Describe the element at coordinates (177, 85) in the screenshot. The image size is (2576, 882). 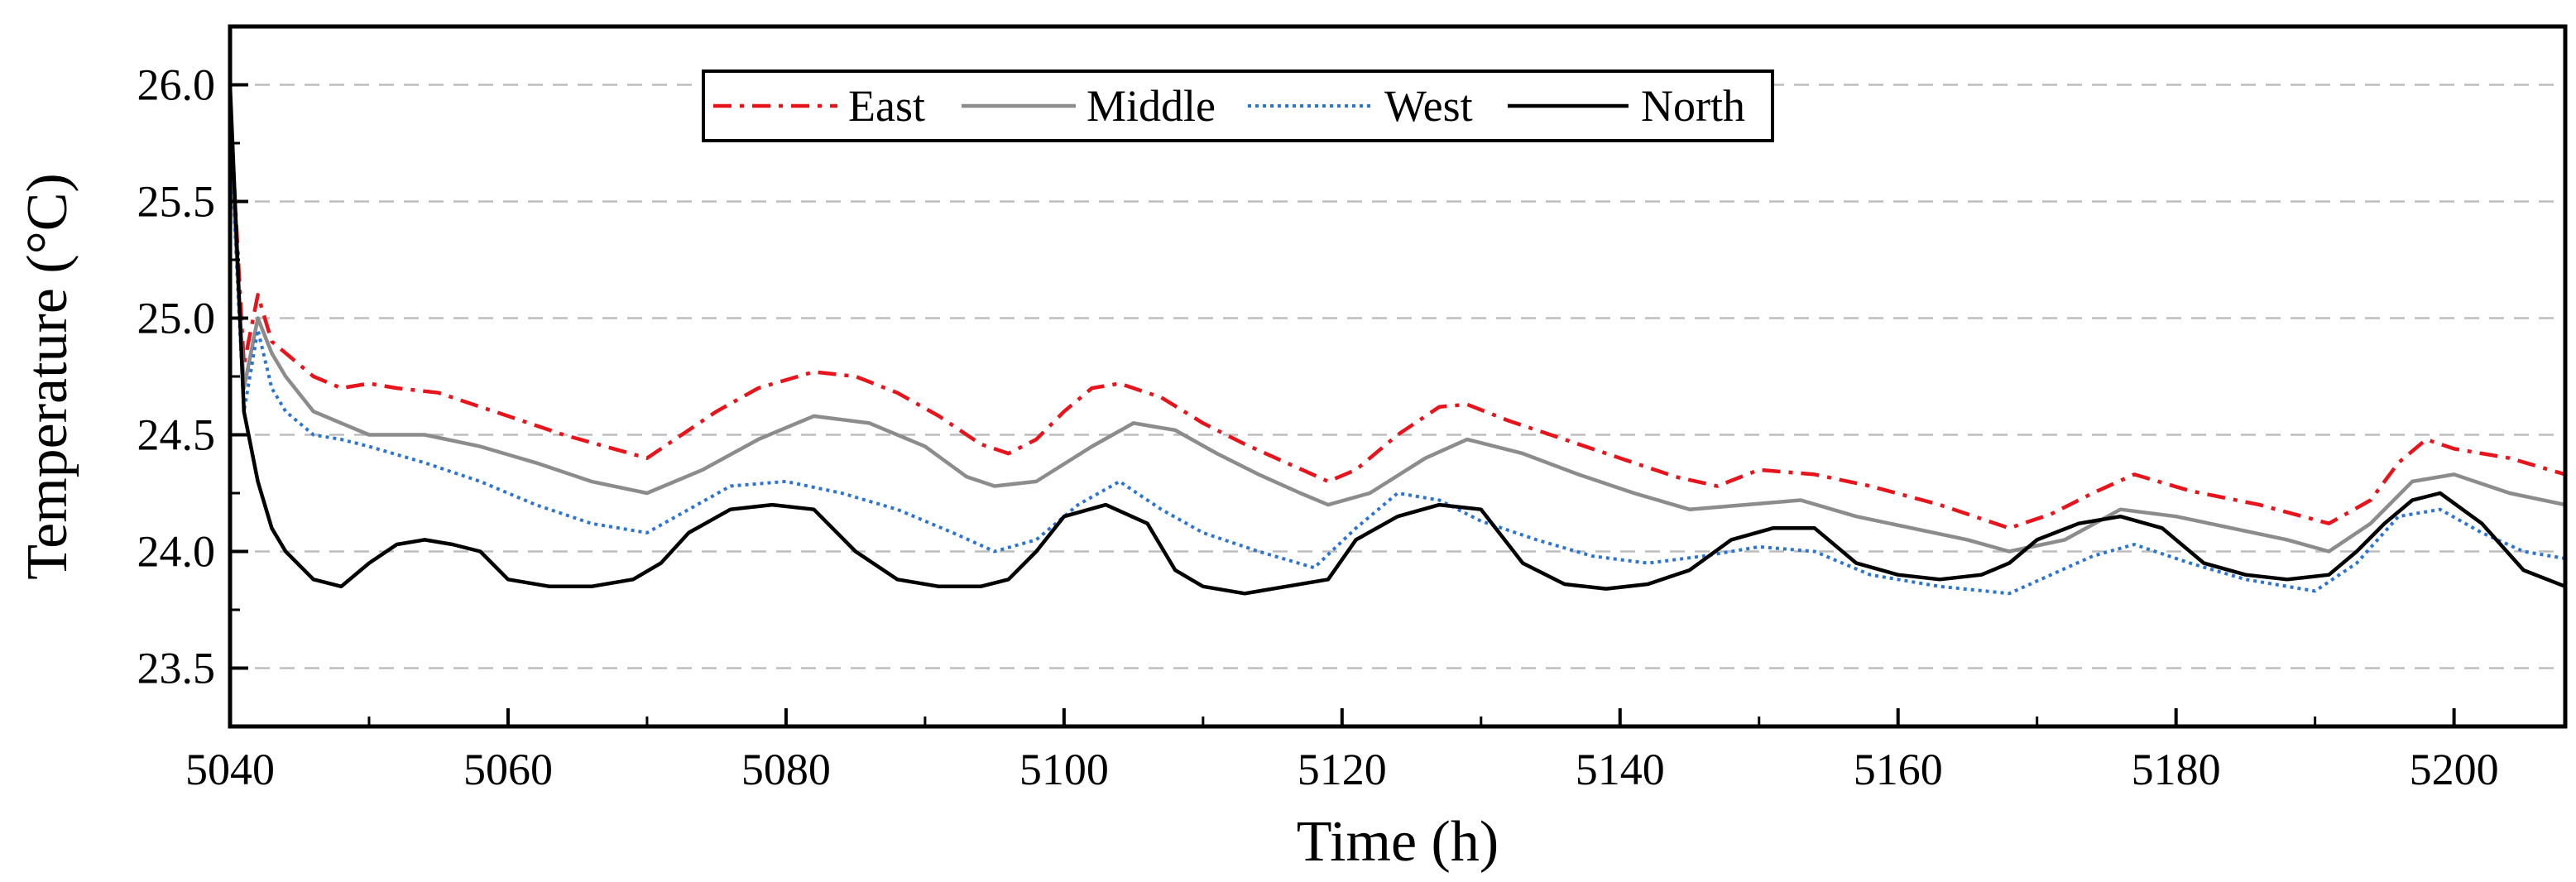
I see `y-tick-label: 26.0` at that location.